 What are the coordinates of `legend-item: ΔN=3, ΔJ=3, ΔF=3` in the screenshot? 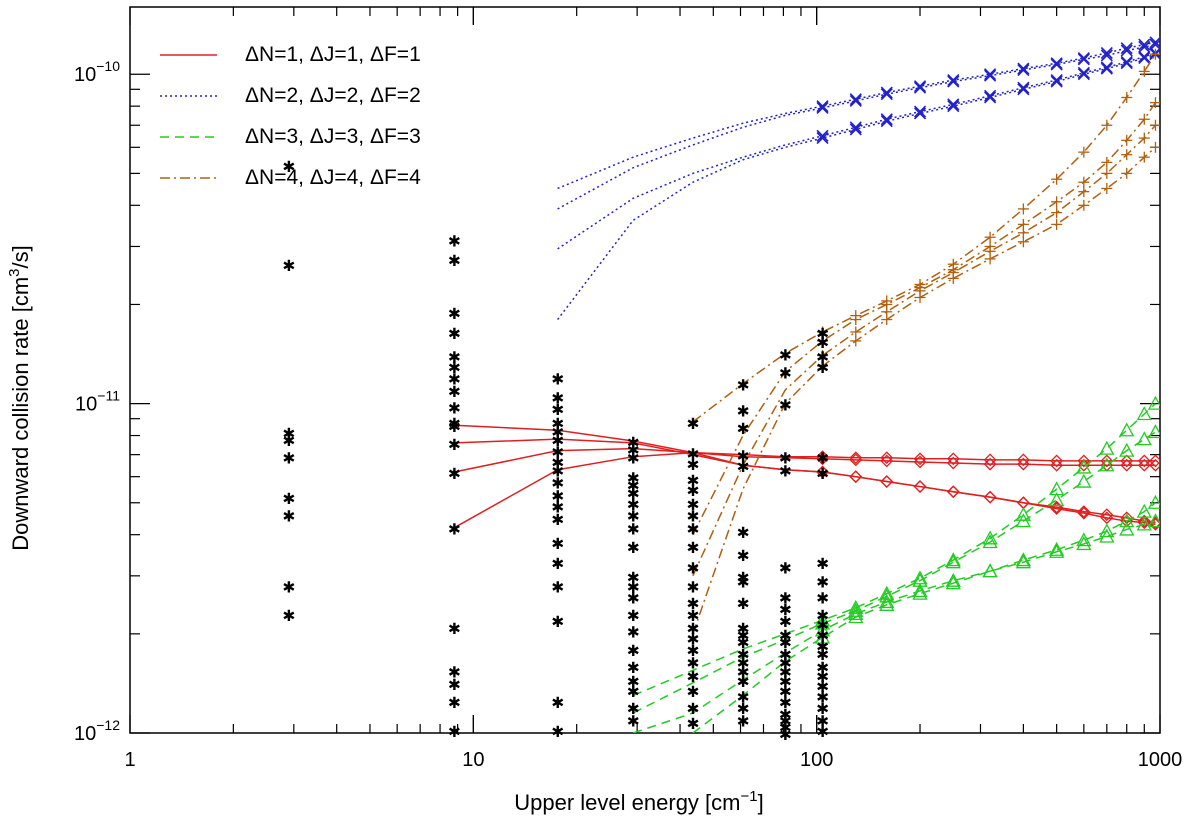 It's located at (290, 136).